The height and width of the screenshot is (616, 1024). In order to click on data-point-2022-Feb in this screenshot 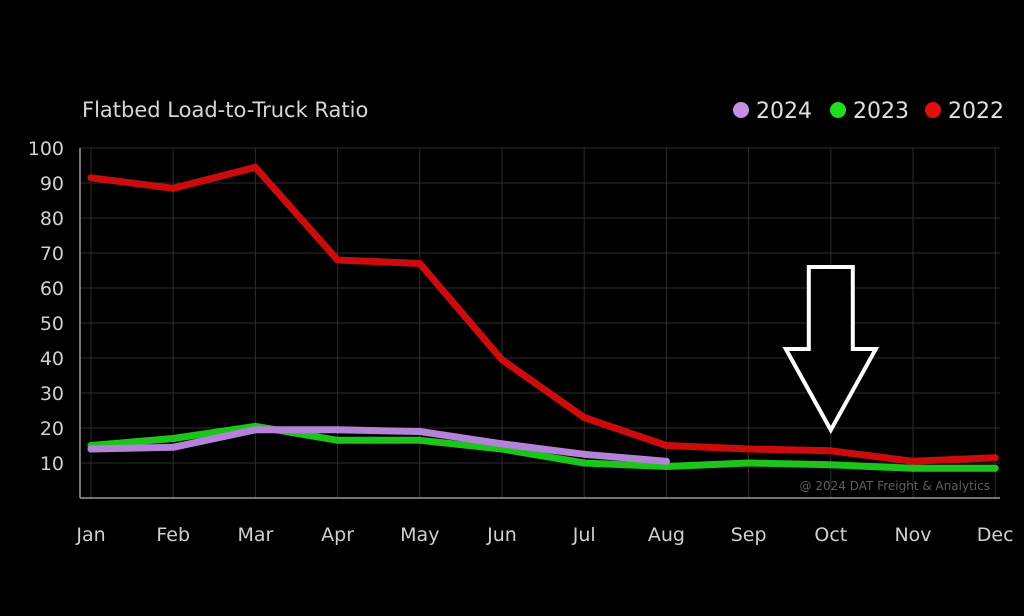, I will do `click(173, 188)`.